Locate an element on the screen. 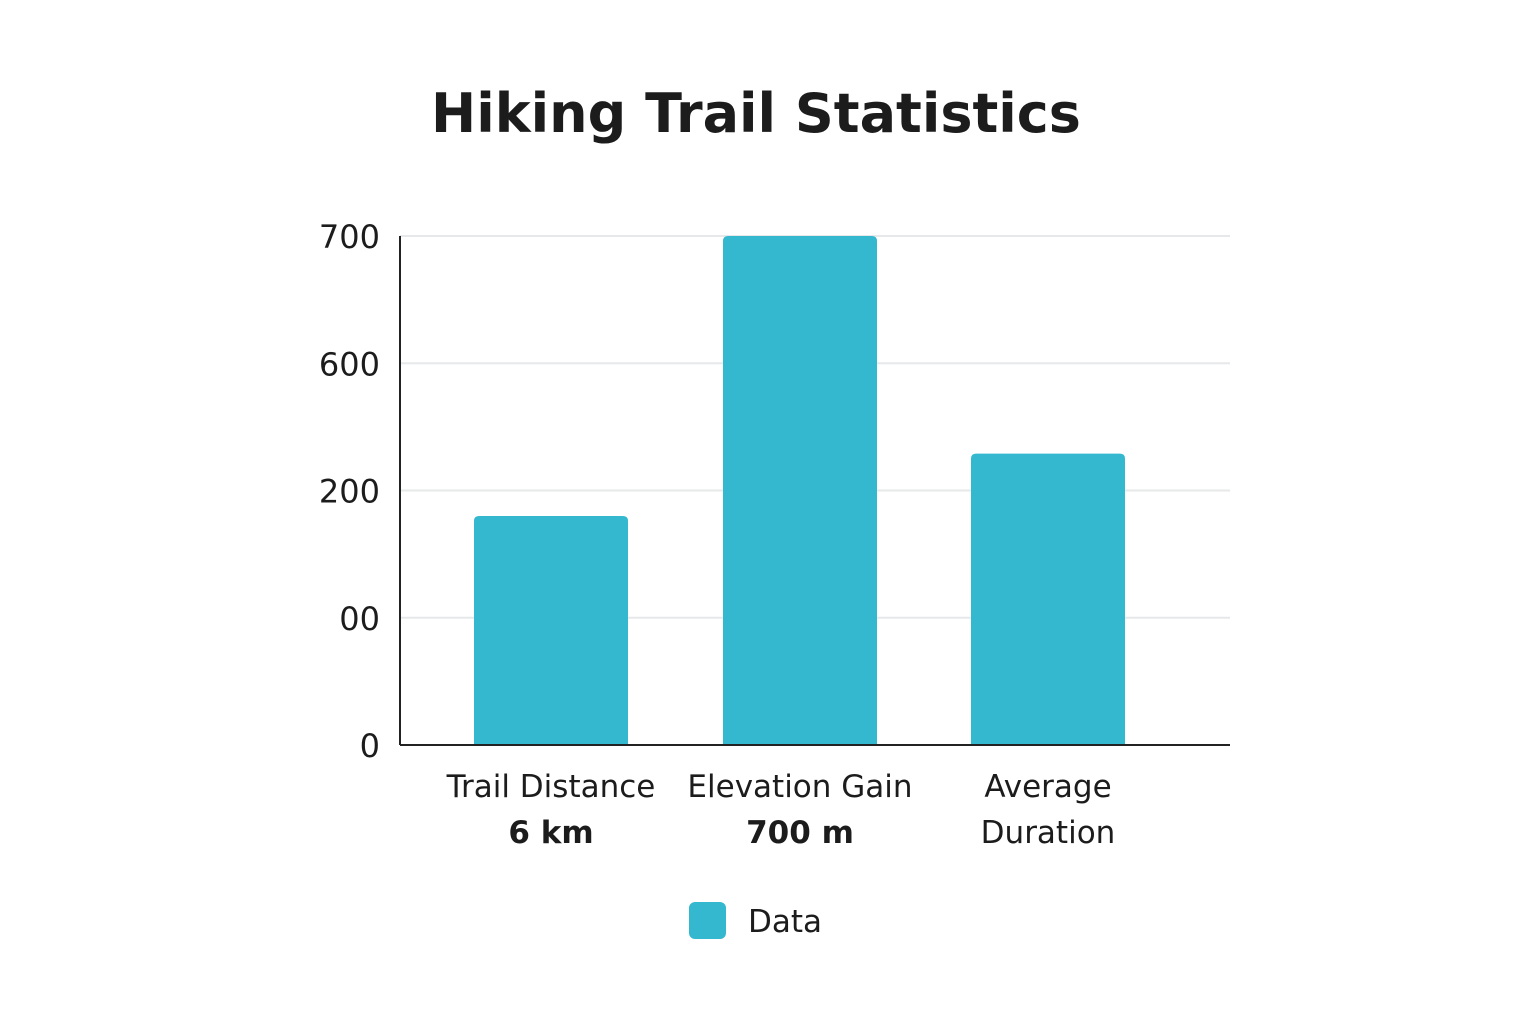 The image size is (1536, 1024). x-category-label: Average is located at coordinates (1047, 787).